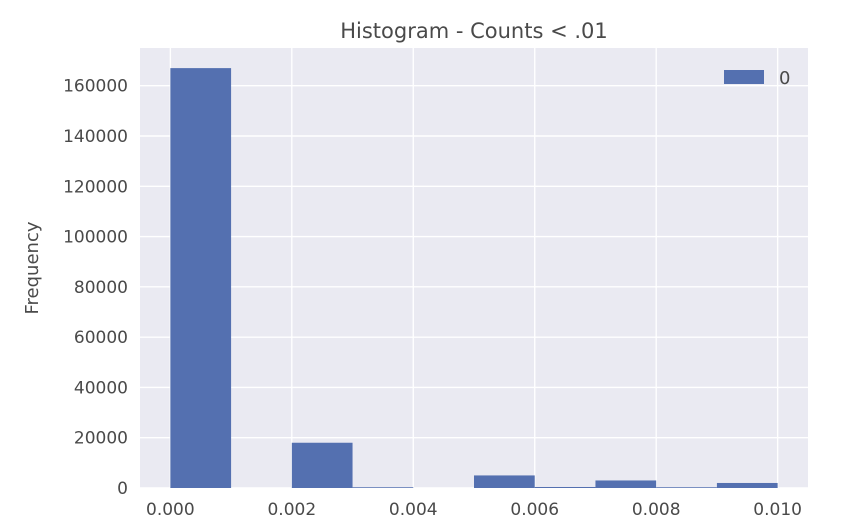 This screenshot has width=858, height=528. I want to click on x-tick-label: 0.008, so click(656, 510).